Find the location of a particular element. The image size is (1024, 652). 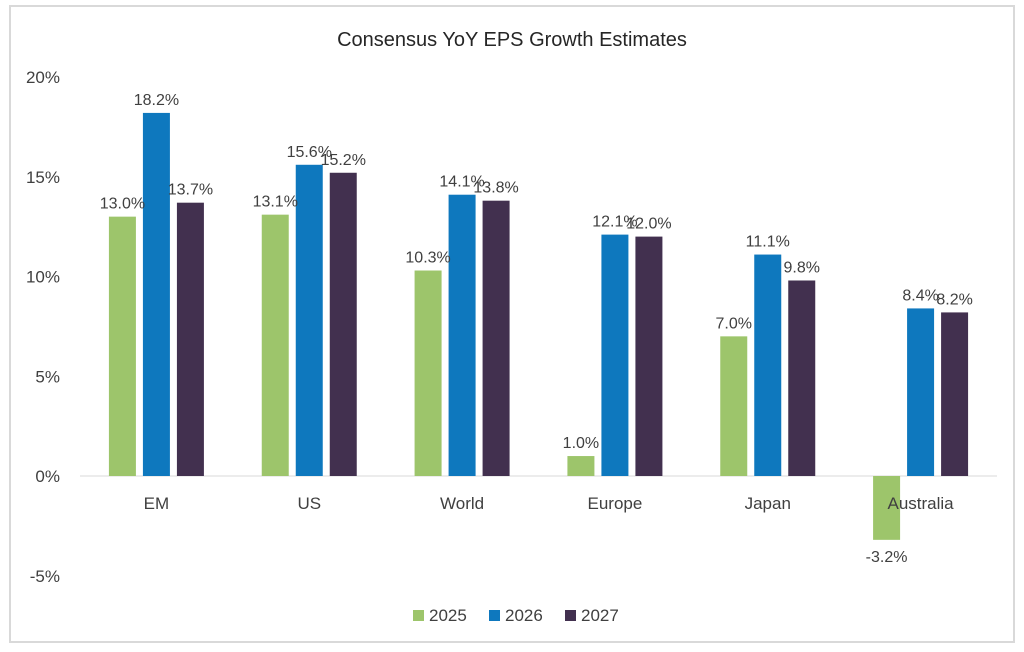

y-tick-label: 10% is located at coordinates (43, 277).